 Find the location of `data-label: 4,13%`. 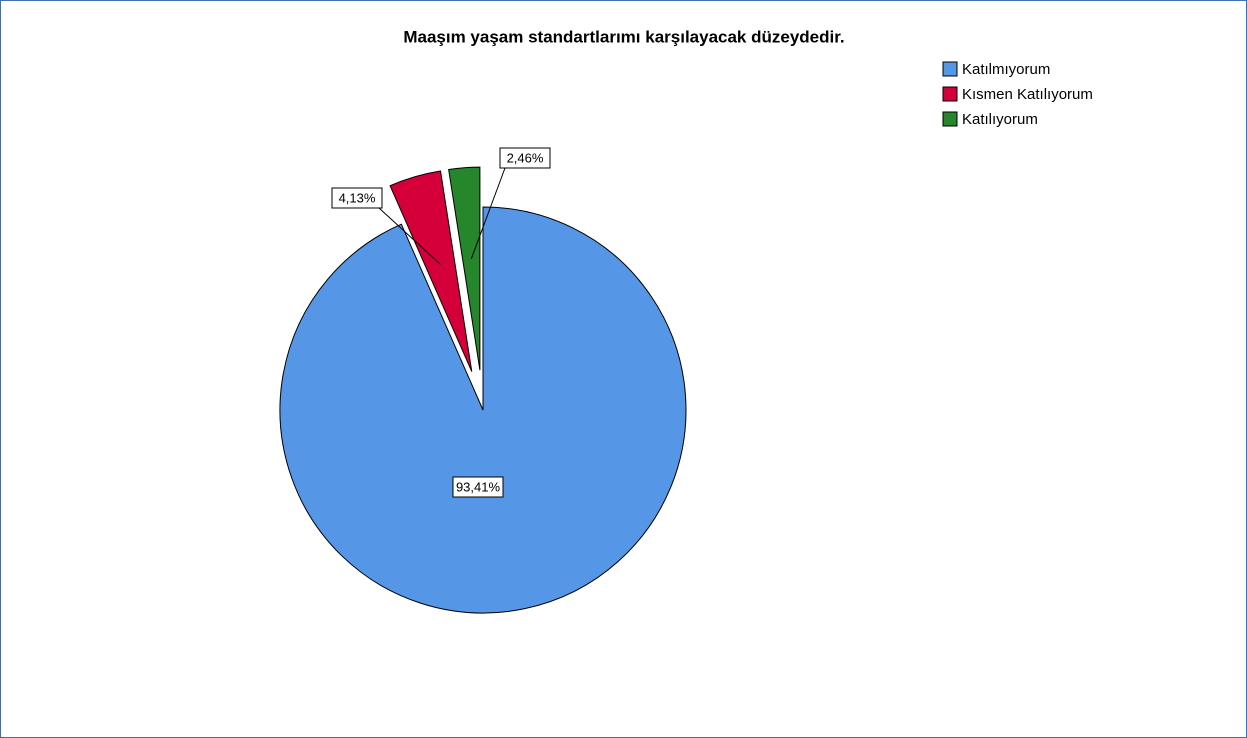

data-label: 4,13% is located at coordinates (357, 197).